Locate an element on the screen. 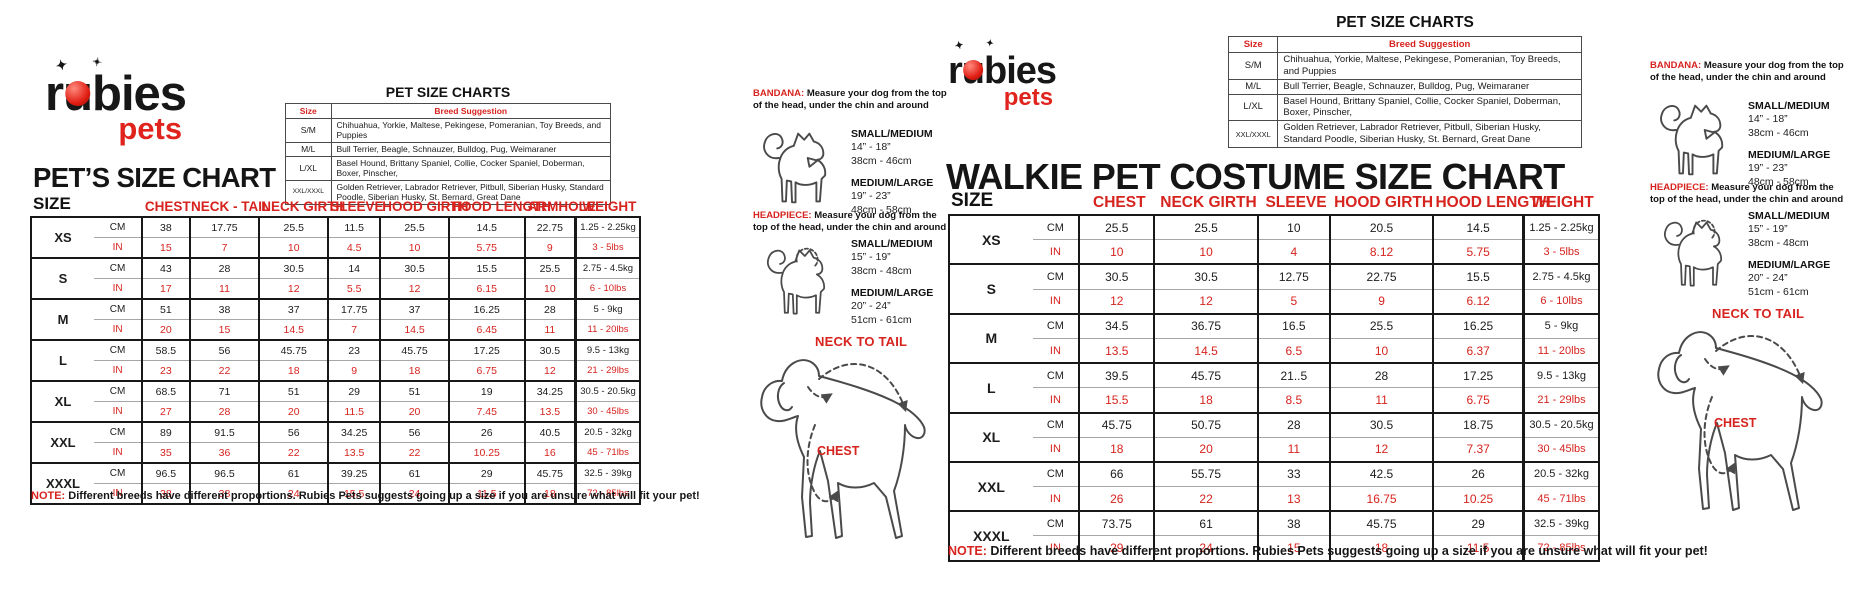  size-range-entry: SMALL/MEDIUM 14” - 18” 38cm - 46cm is located at coordinates (904, 148).